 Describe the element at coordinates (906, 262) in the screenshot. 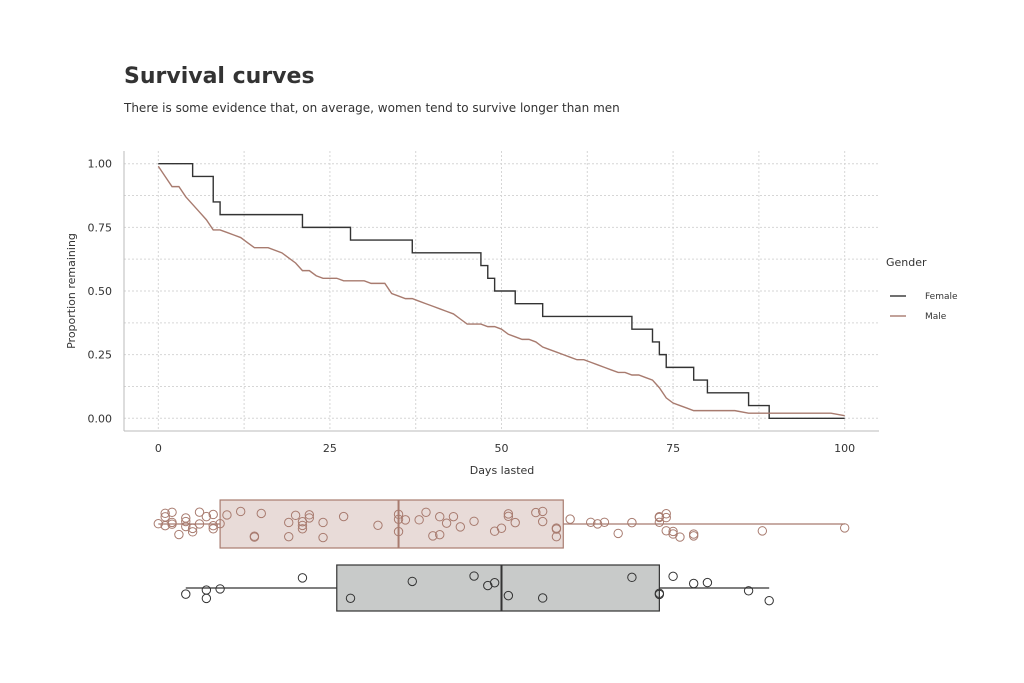

I see `legend-title: Gender` at that location.